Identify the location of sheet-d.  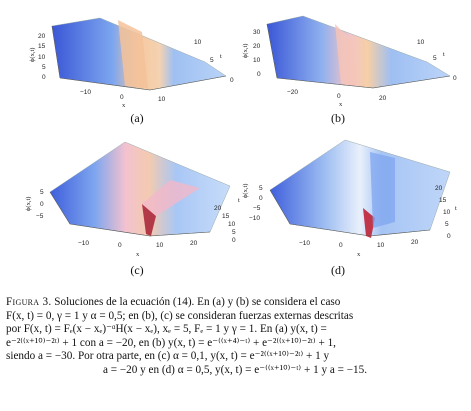
(382, 190).